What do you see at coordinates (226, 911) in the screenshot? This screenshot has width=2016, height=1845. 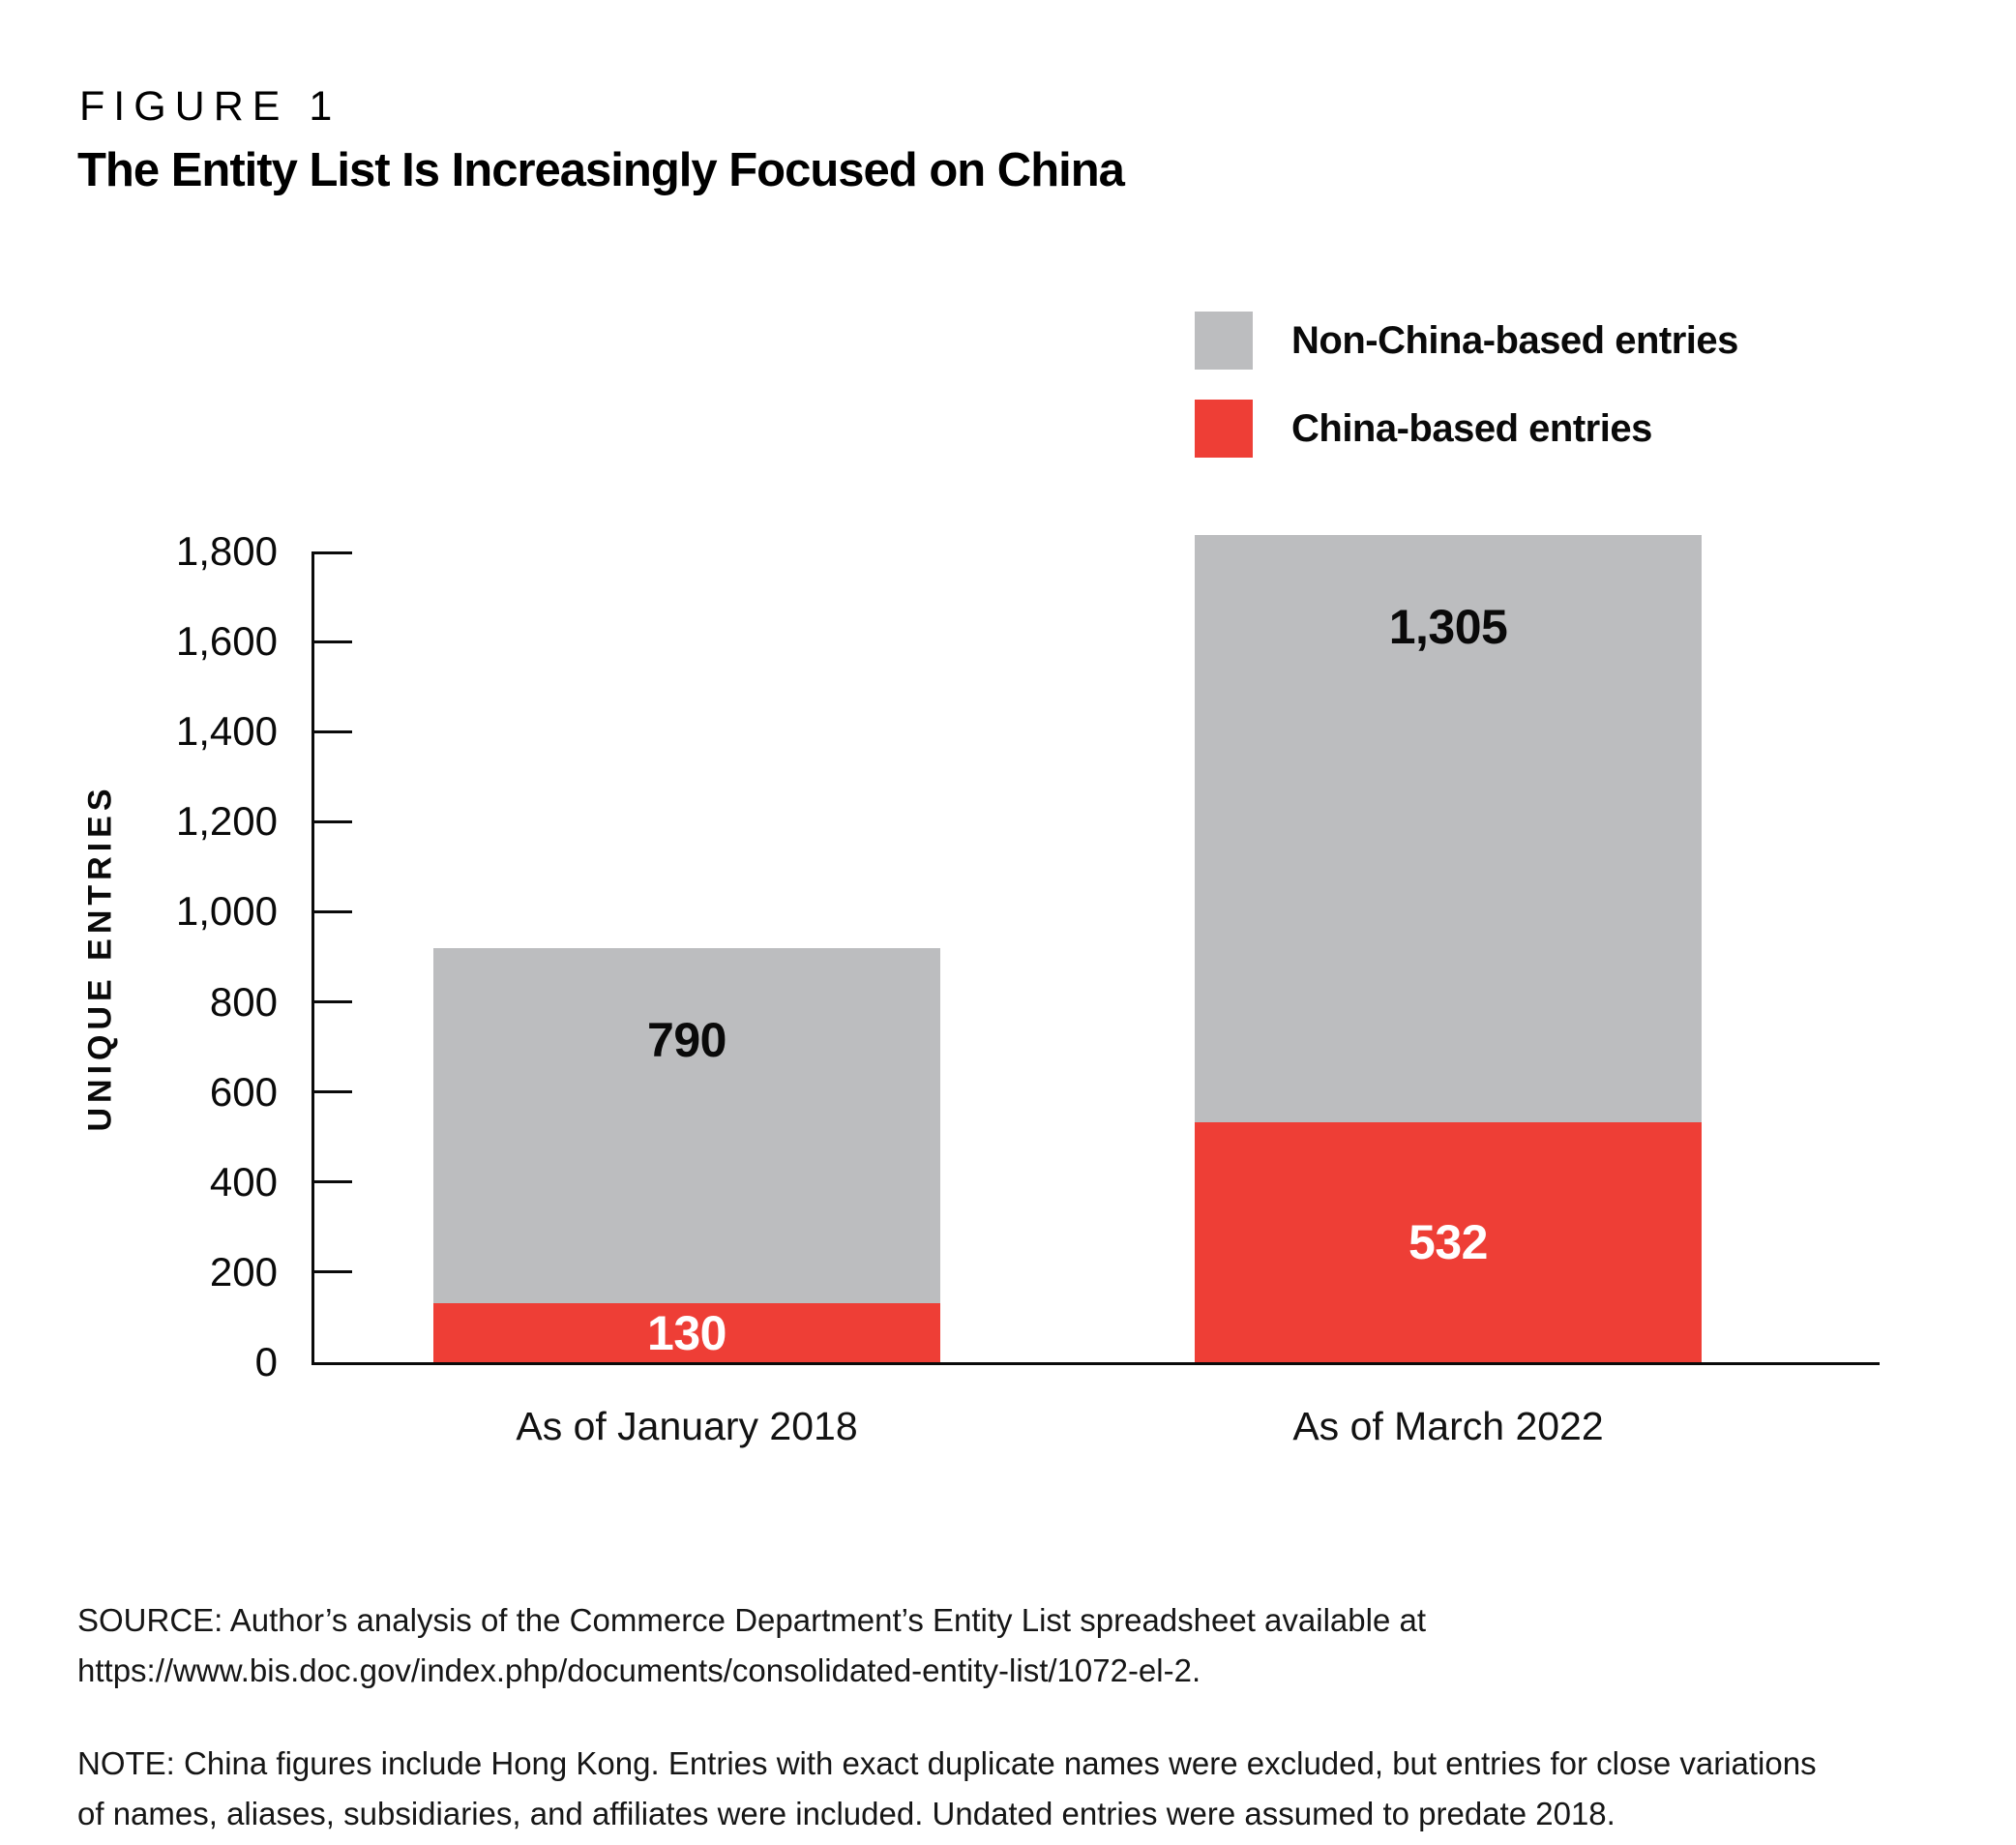 I see `y-axis-tick-label: 1,000` at bounding box center [226, 911].